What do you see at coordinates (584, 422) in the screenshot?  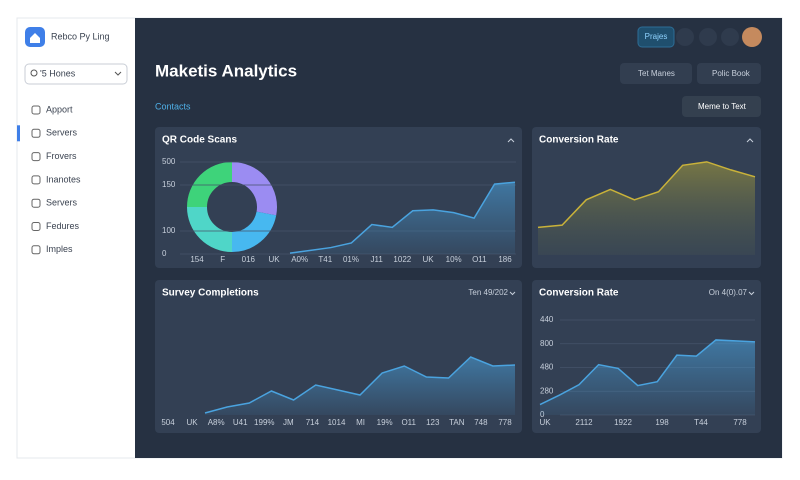 I see `x-label: 2112` at bounding box center [584, 422].